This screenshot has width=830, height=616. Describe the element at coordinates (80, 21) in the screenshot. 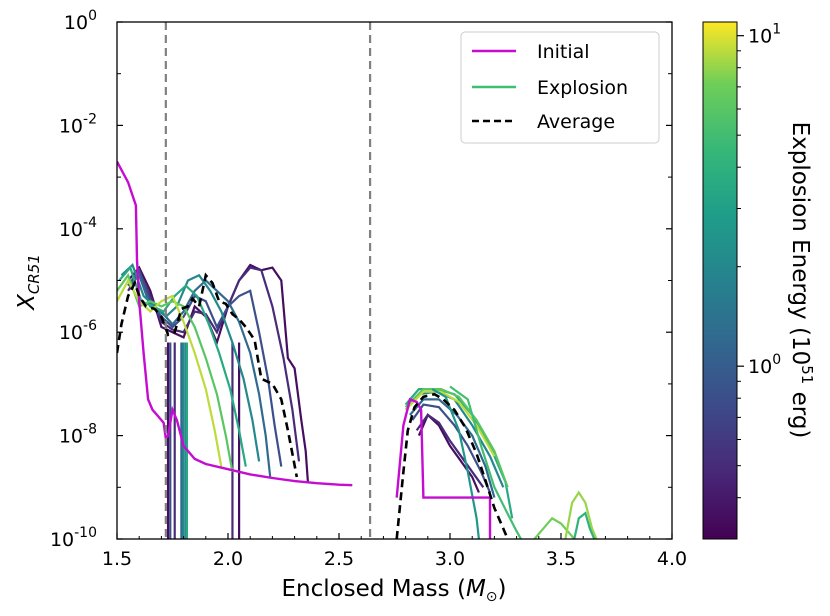

I see `y-tick-label-0: 10⁰` at that location.